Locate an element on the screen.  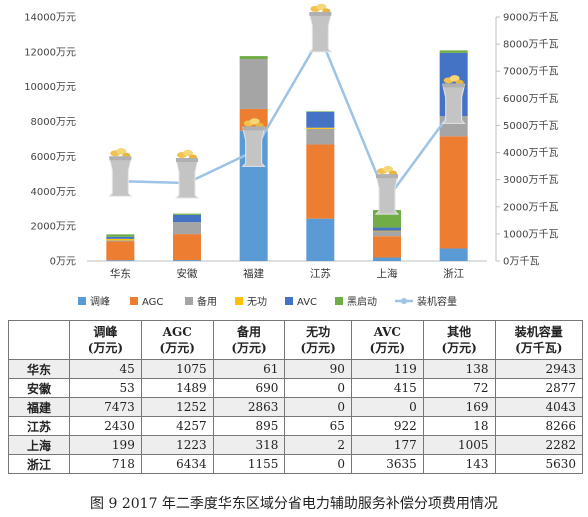
value-cell: 177 is located at coordinates (387, 445).